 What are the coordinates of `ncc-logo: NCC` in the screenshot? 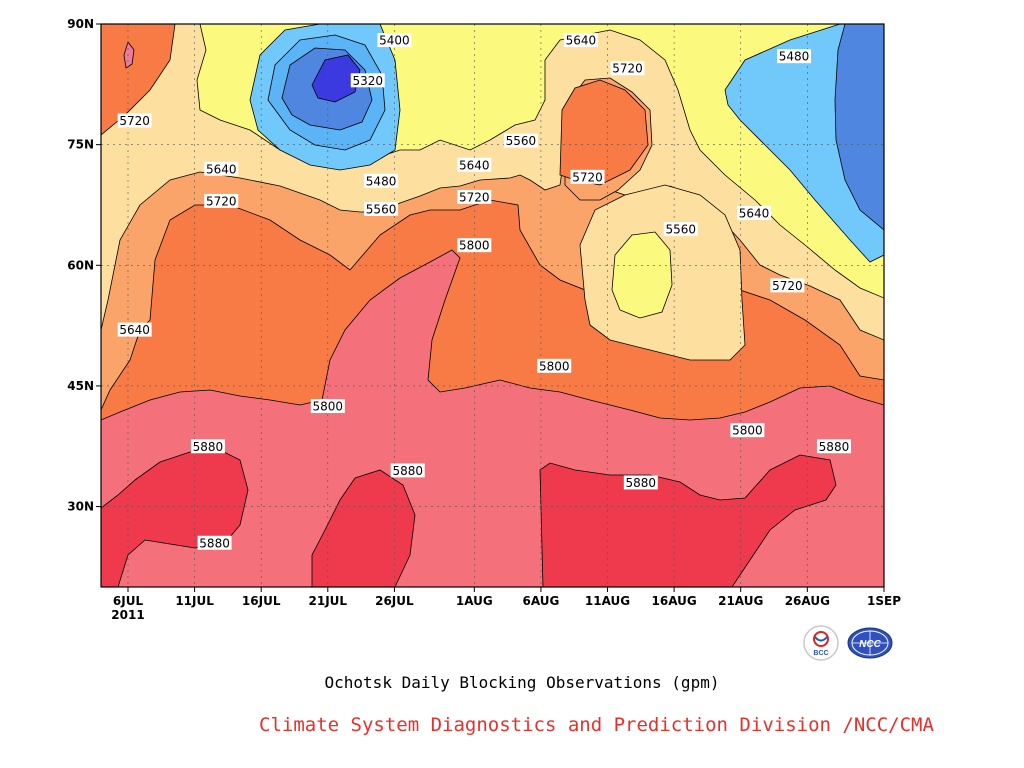 It's located at (870, 643).